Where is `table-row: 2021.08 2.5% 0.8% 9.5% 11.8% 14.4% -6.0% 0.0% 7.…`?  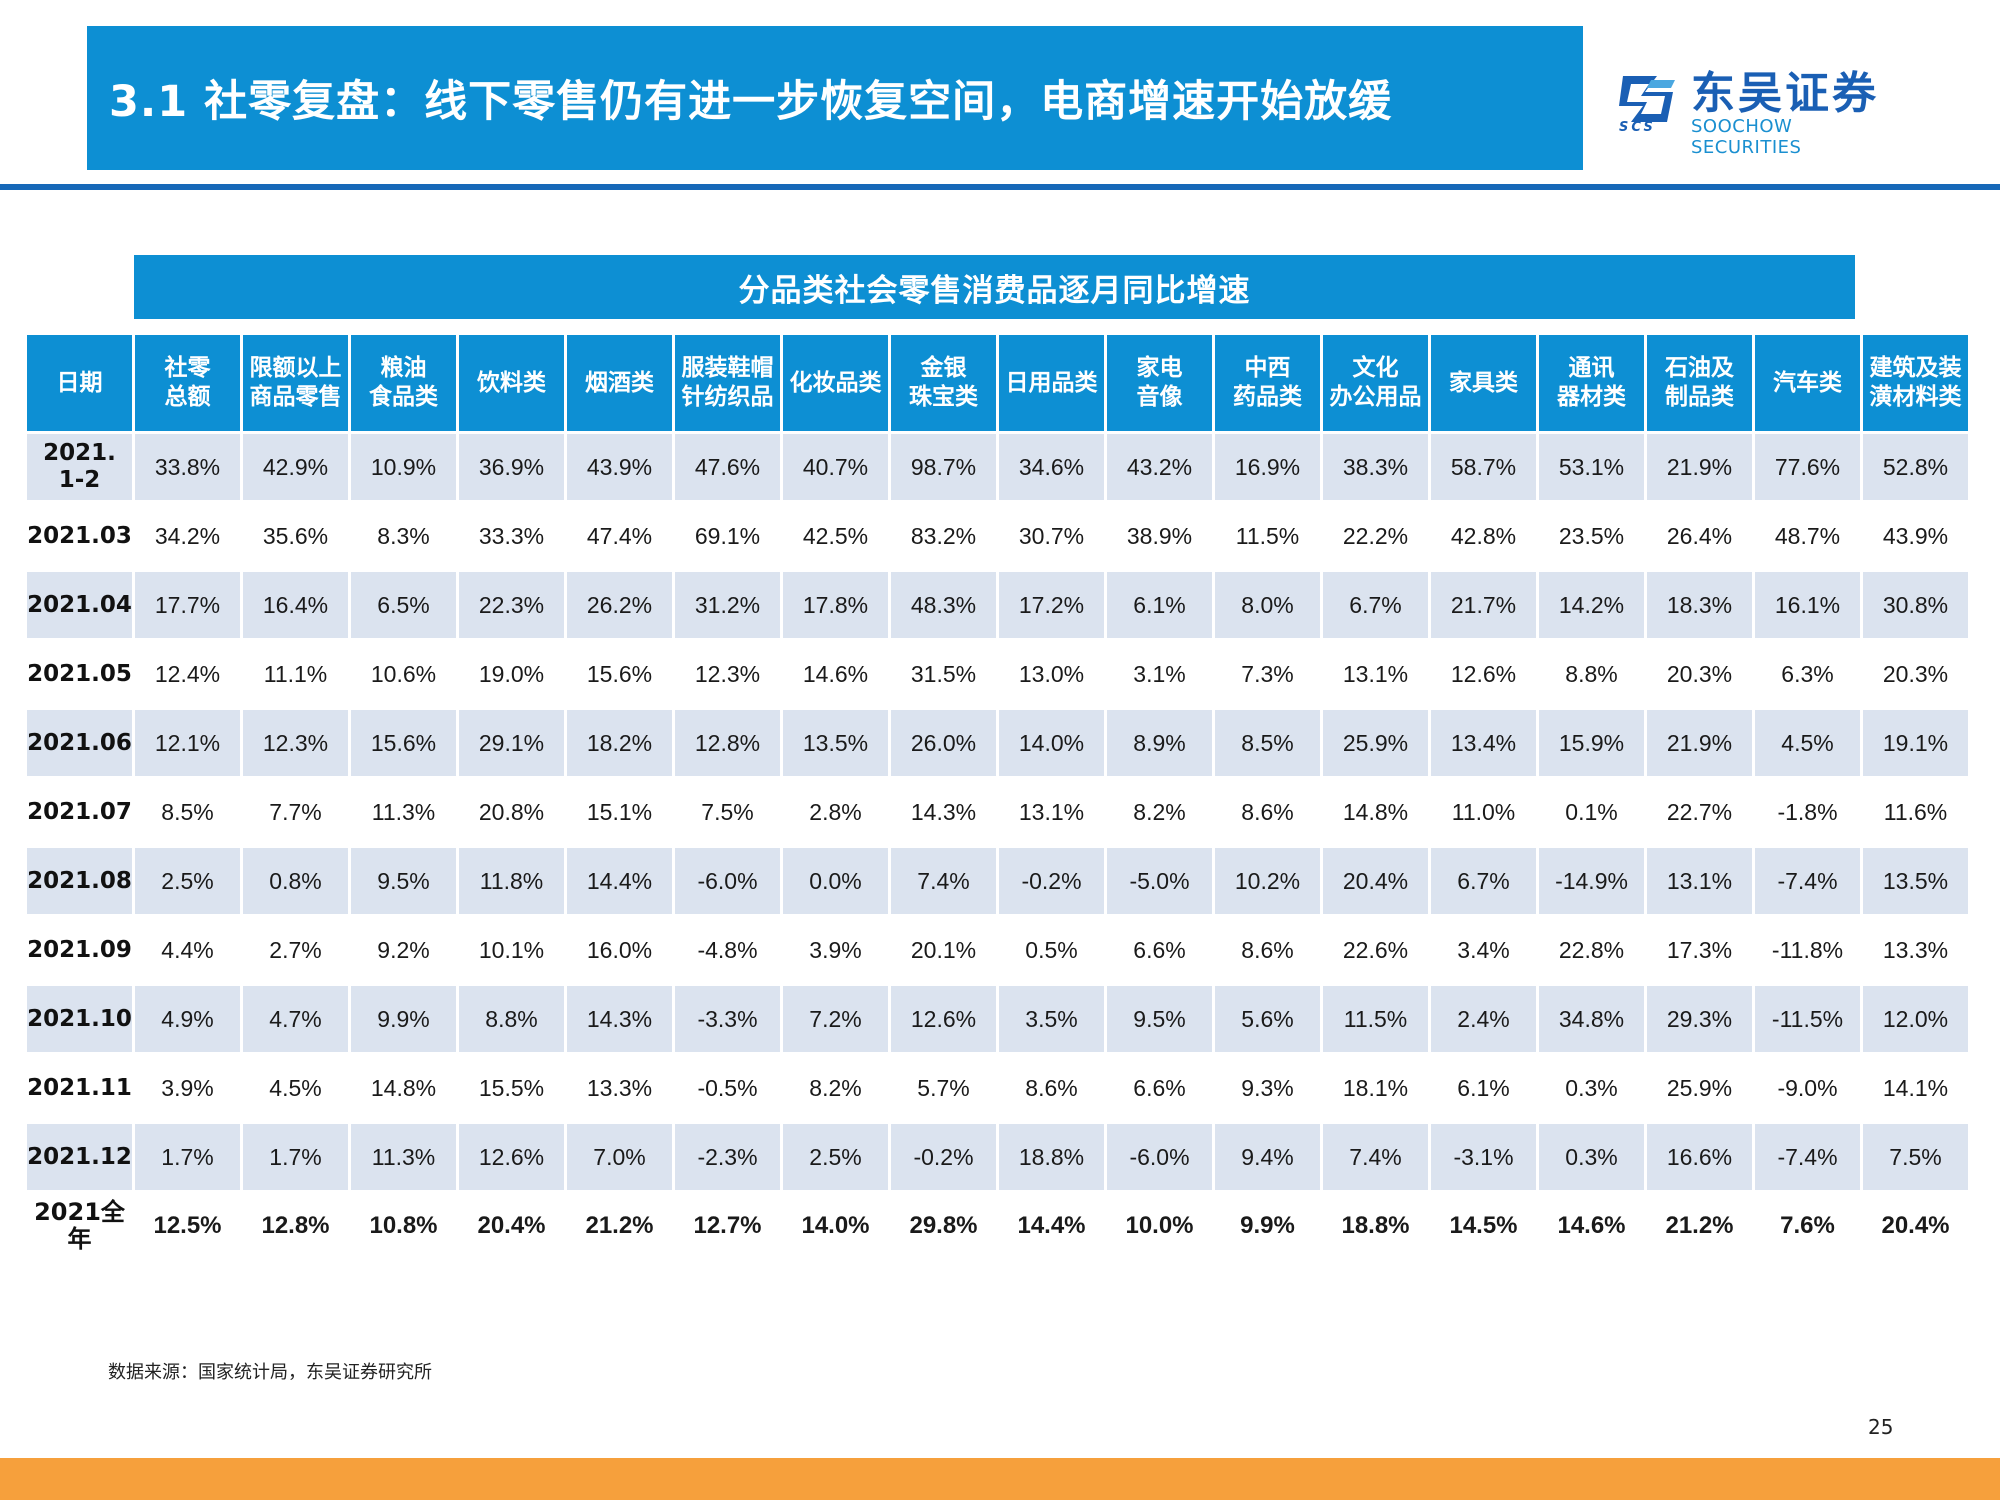 table-row: 2021.08 2.5% 0.8% 9.5% 11.8% 14.4% -6.0% 0.0% 7.… is located at coordinates (997, 881).